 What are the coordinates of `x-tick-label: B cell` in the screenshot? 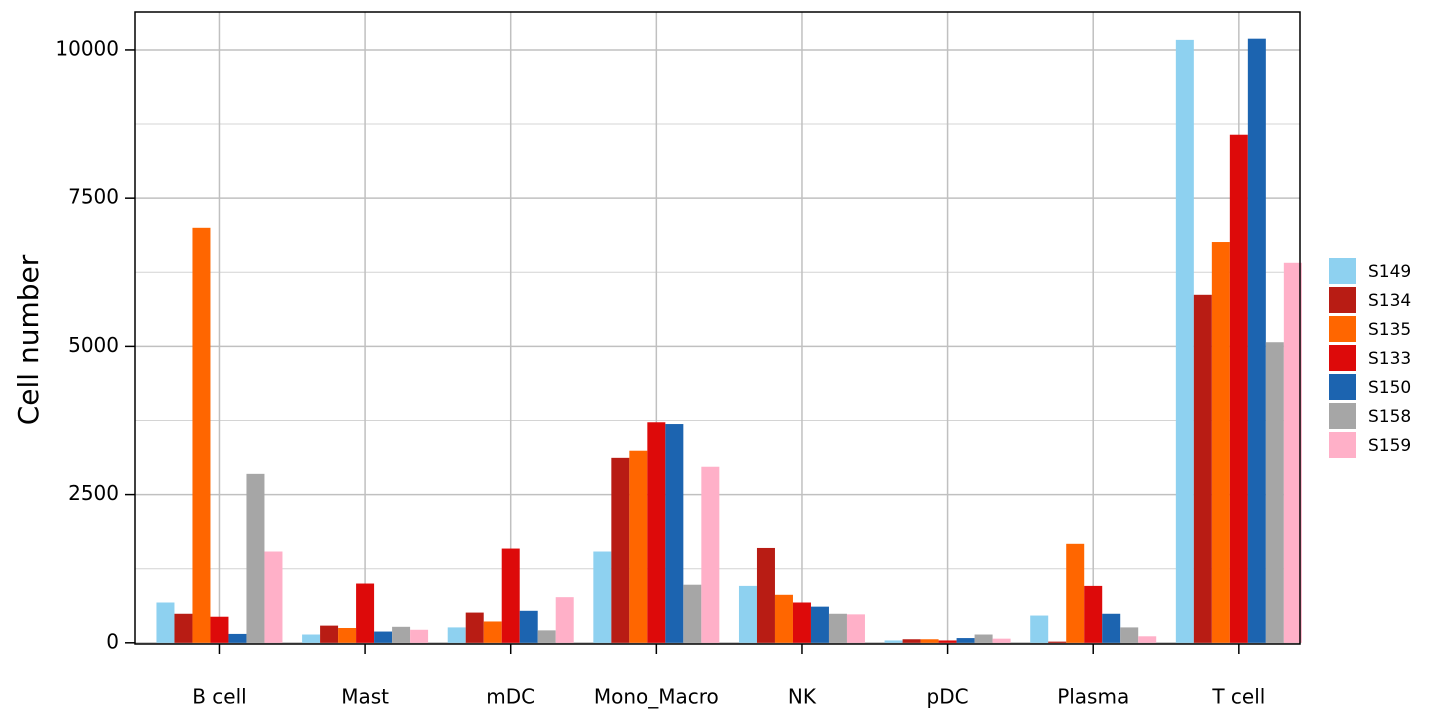 It's located at (219, 697).